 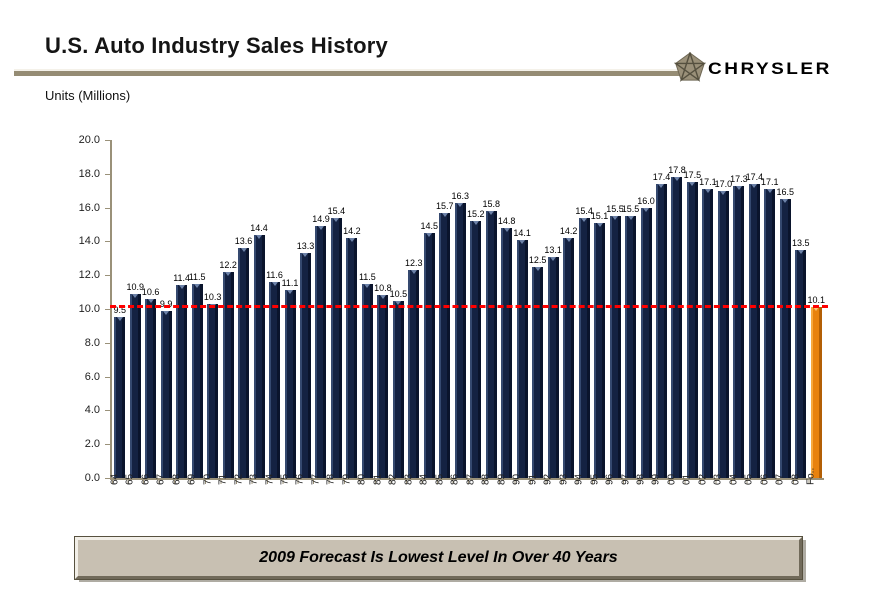 I want to click on y-tick-label: 6.0, so click(x=92, y=376).